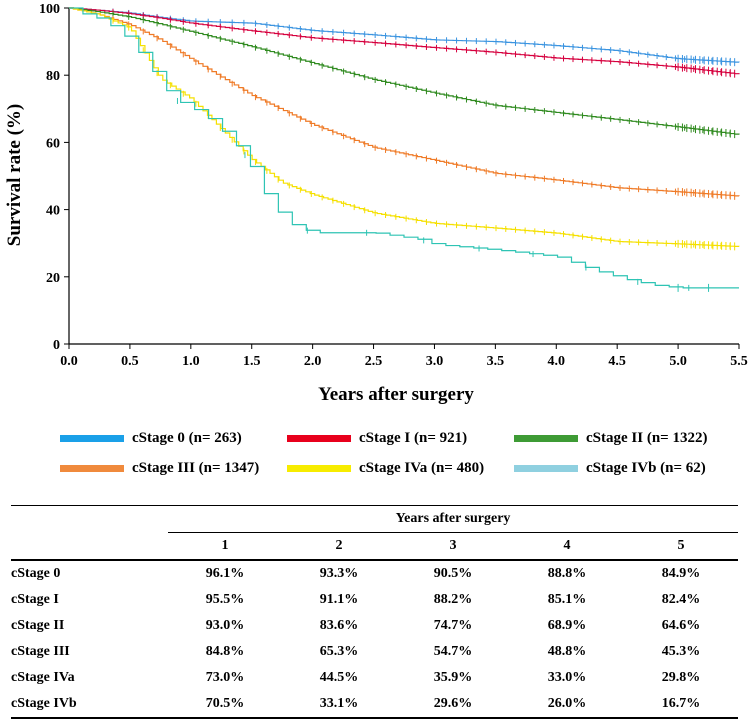  Describe the element at coordinates (496, 361) in the screenshot. I see `x-tick-label: 3.5` at that location.